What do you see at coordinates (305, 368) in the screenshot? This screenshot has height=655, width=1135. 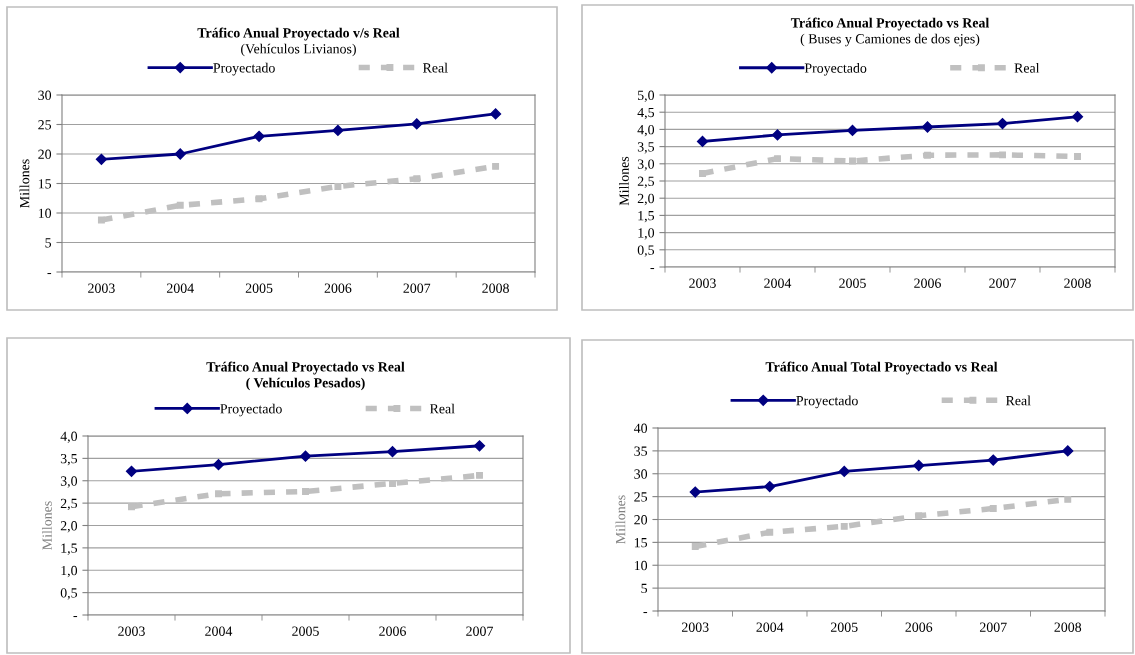 I see `chart-title: Tráfico Anual Proyectado vs Real` at bounding box center [305, 368].